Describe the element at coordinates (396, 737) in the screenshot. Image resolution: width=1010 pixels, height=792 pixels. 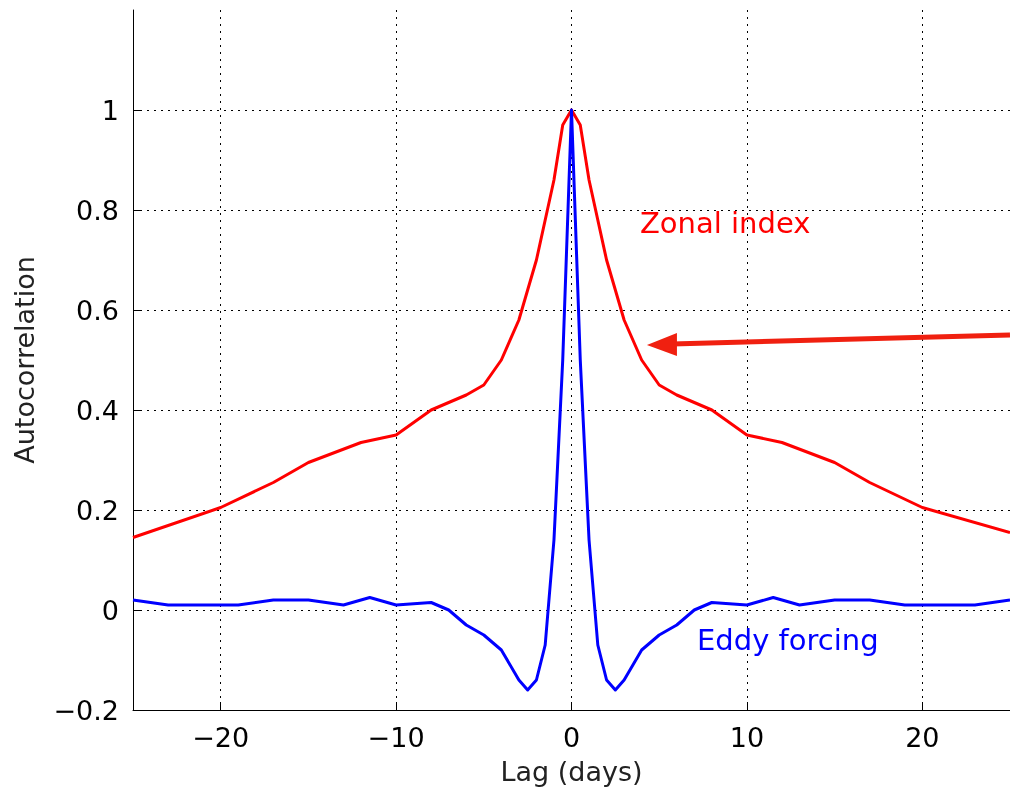
I see `x-tick-label: −10` at that location.